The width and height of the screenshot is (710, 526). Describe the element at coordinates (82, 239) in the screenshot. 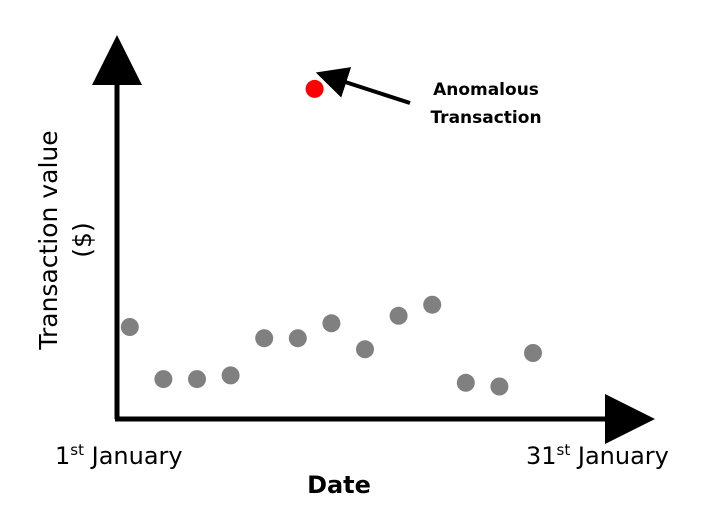

I see `y-axis-label-line2: ($)` at that location.